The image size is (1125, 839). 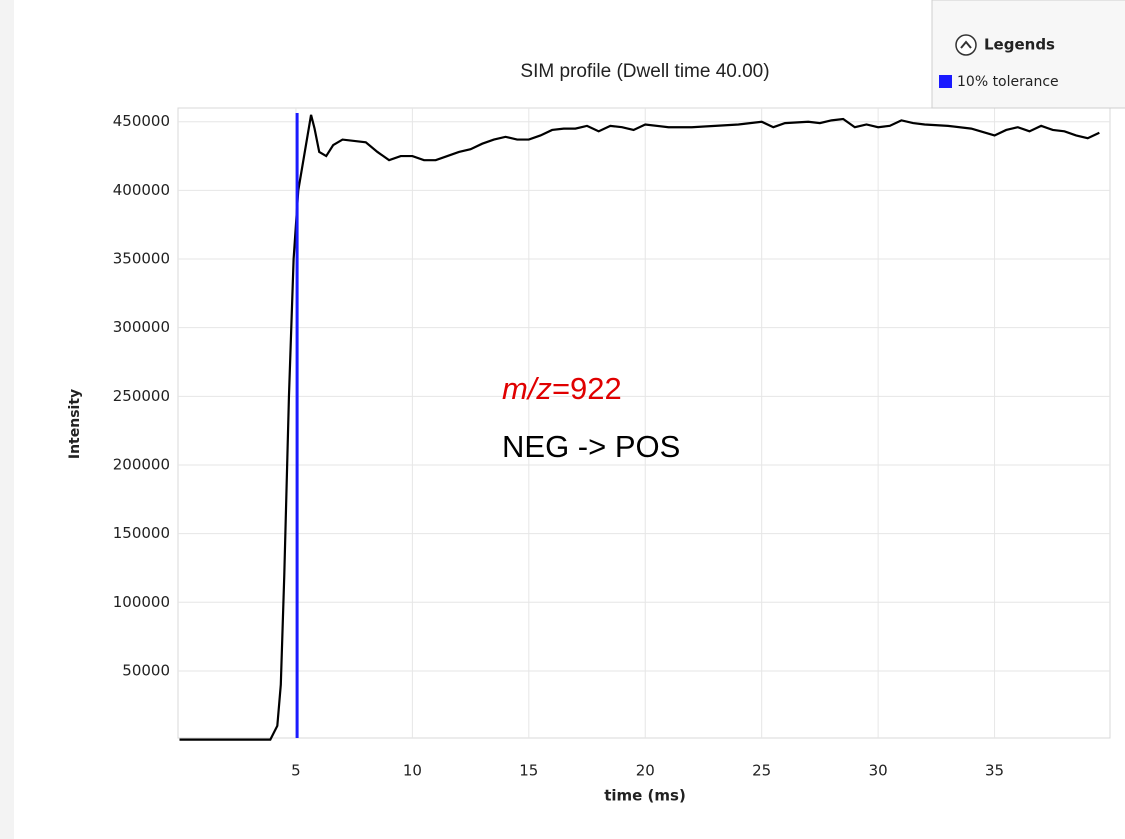 I want to click on x-tick-label: 30, so click(x=878, y=771).